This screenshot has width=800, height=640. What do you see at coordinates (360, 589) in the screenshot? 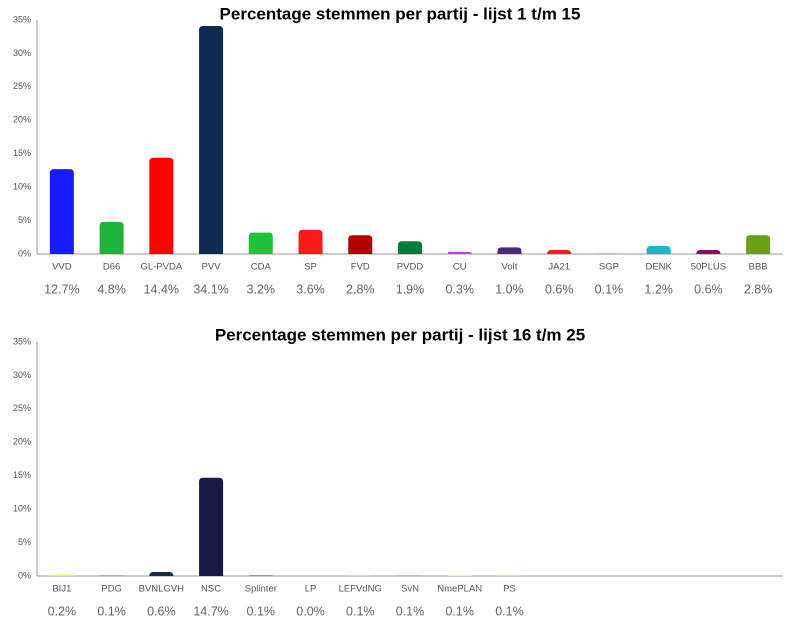
I see `x-tick-label: LEFVdNG` at bounding box center [360, 589].